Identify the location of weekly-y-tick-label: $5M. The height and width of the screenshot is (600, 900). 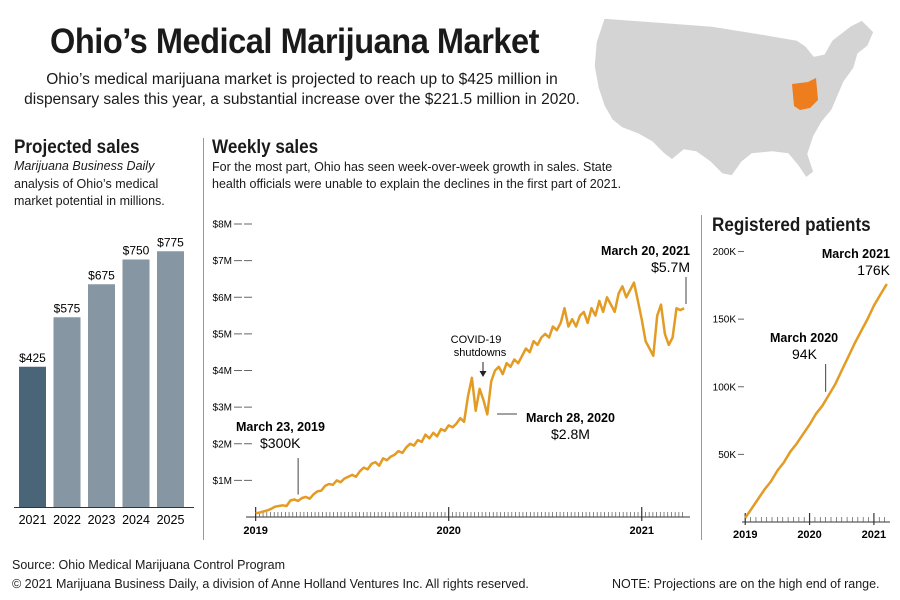
(222, 334).